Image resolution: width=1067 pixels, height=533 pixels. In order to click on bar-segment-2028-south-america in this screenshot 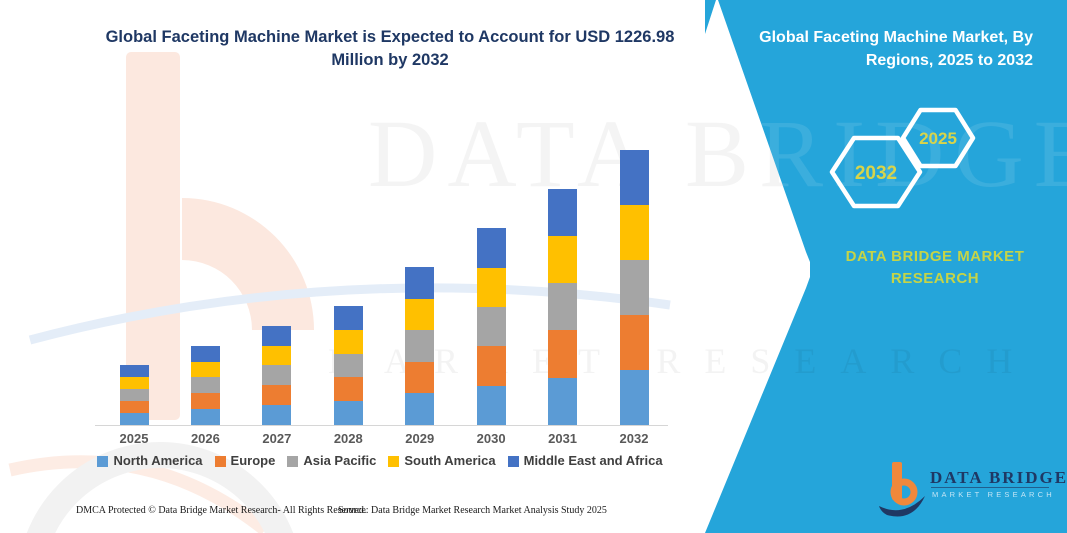, I will do `click(348, 341)`.